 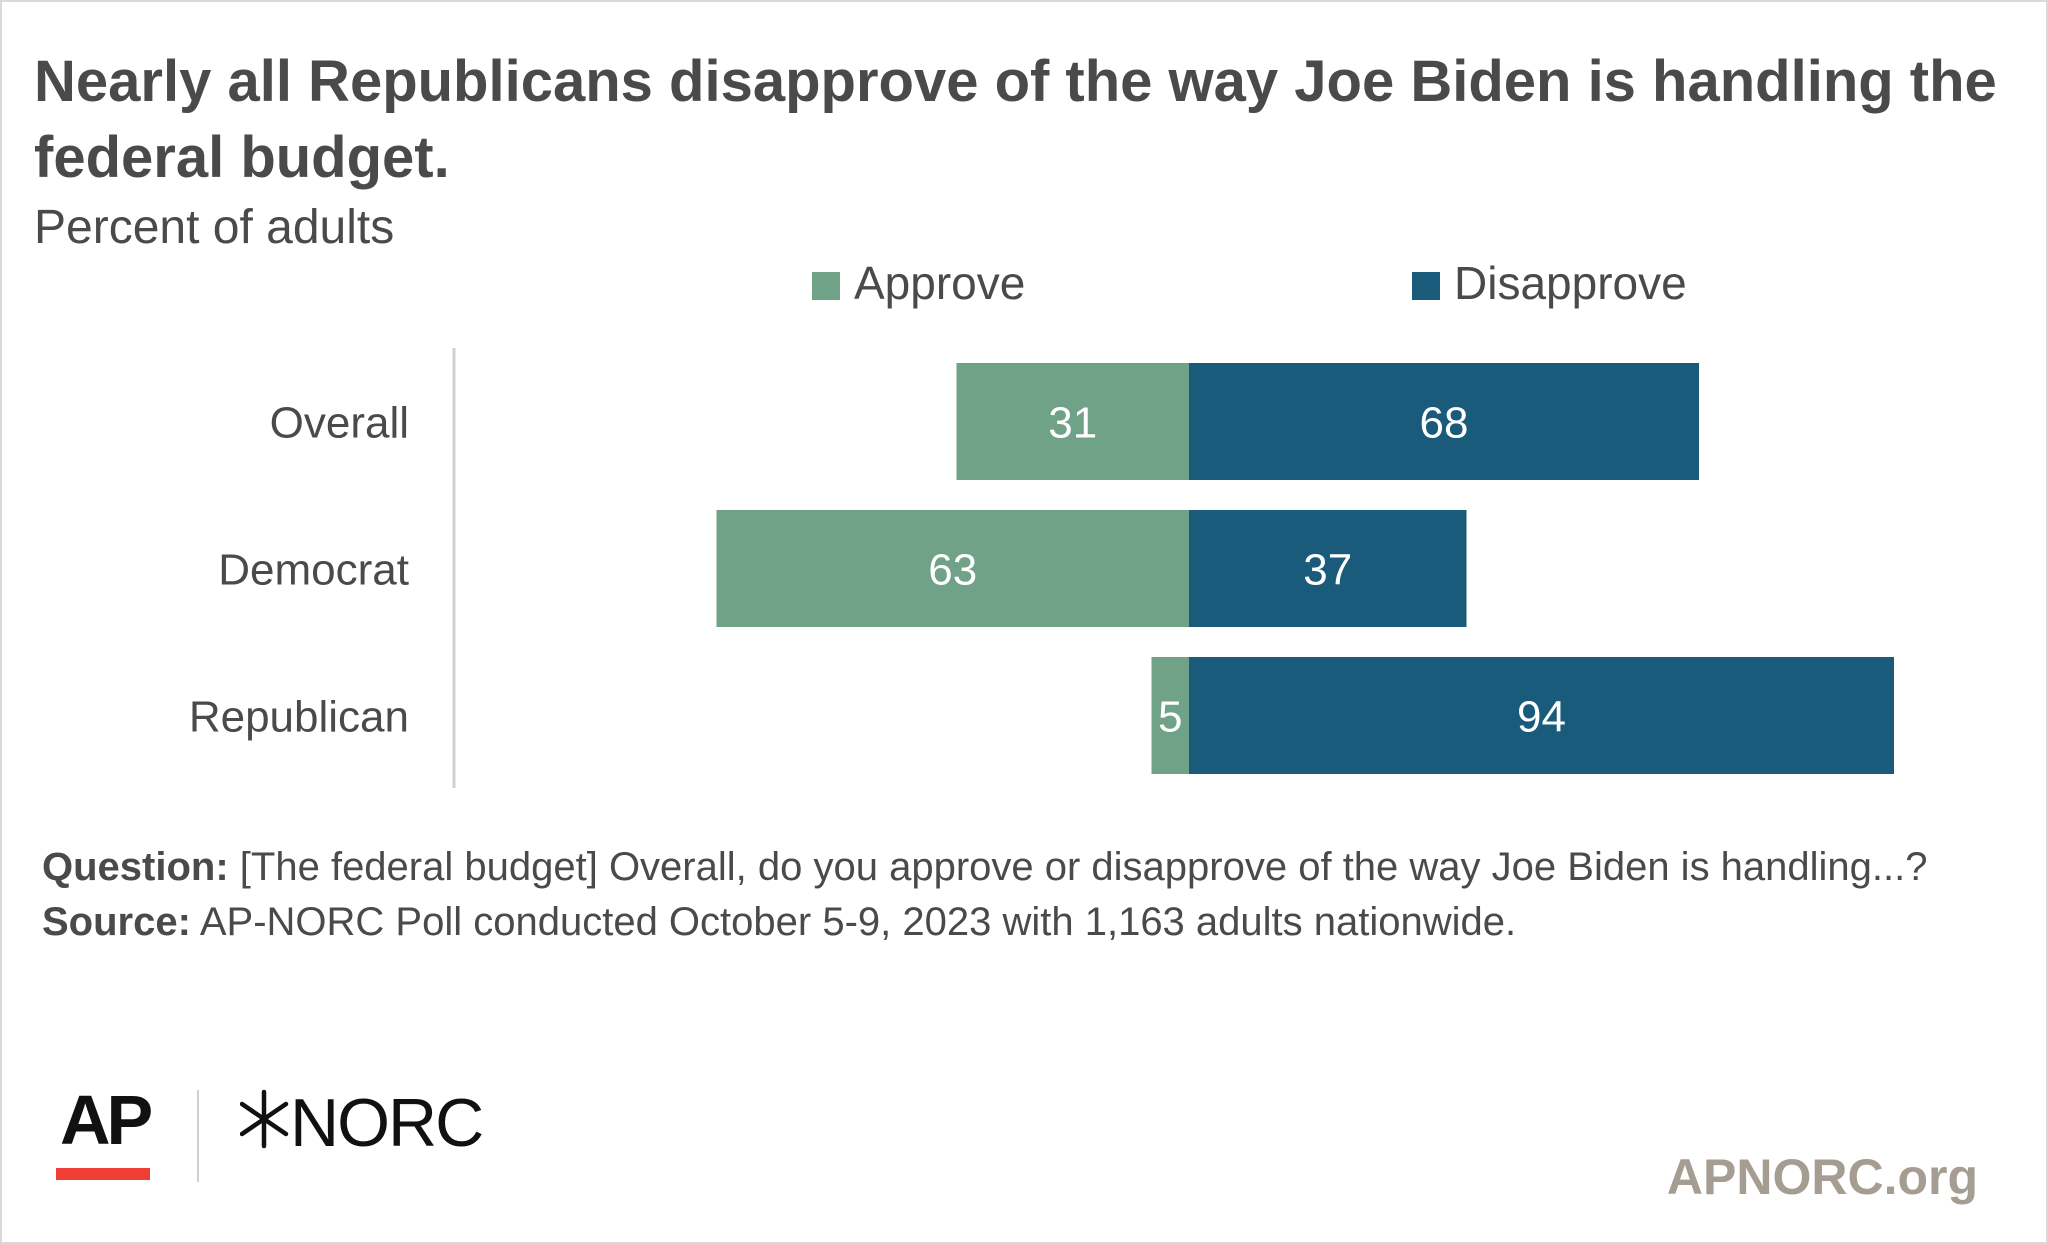 I want to click on value-label-disapprove-republican: 94, so click(x=1541, y=717).